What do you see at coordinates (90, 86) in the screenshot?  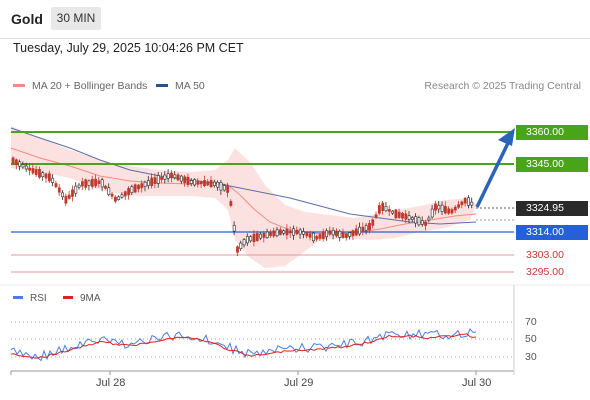 I see `ma20-label: MA 20 + Bollinger Bands` at bounding box center [90, 86].